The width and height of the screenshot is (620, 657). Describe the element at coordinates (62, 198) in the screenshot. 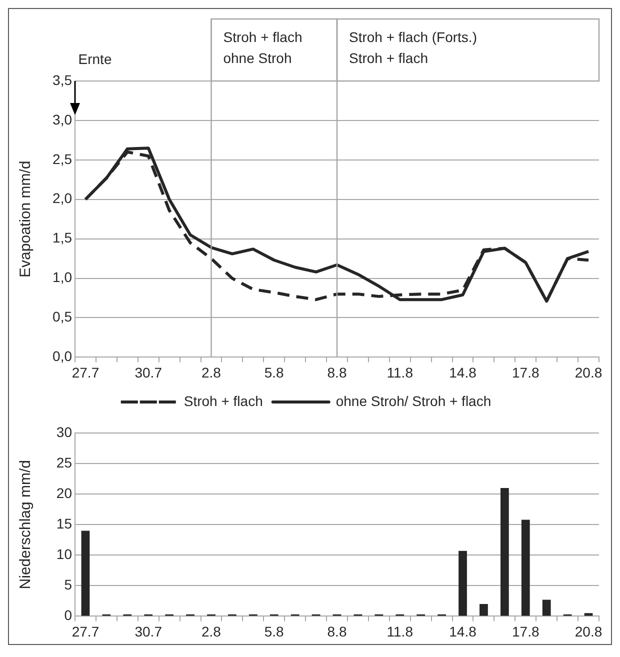

I see `y-tick-label: 2,0` at that location.